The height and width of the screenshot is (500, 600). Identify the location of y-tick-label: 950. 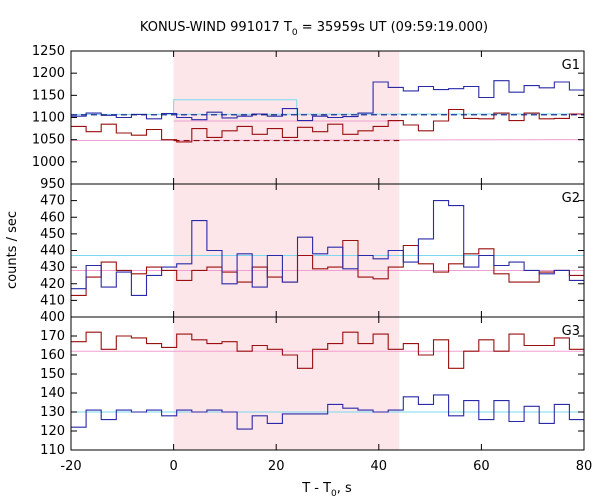
(52, 184).